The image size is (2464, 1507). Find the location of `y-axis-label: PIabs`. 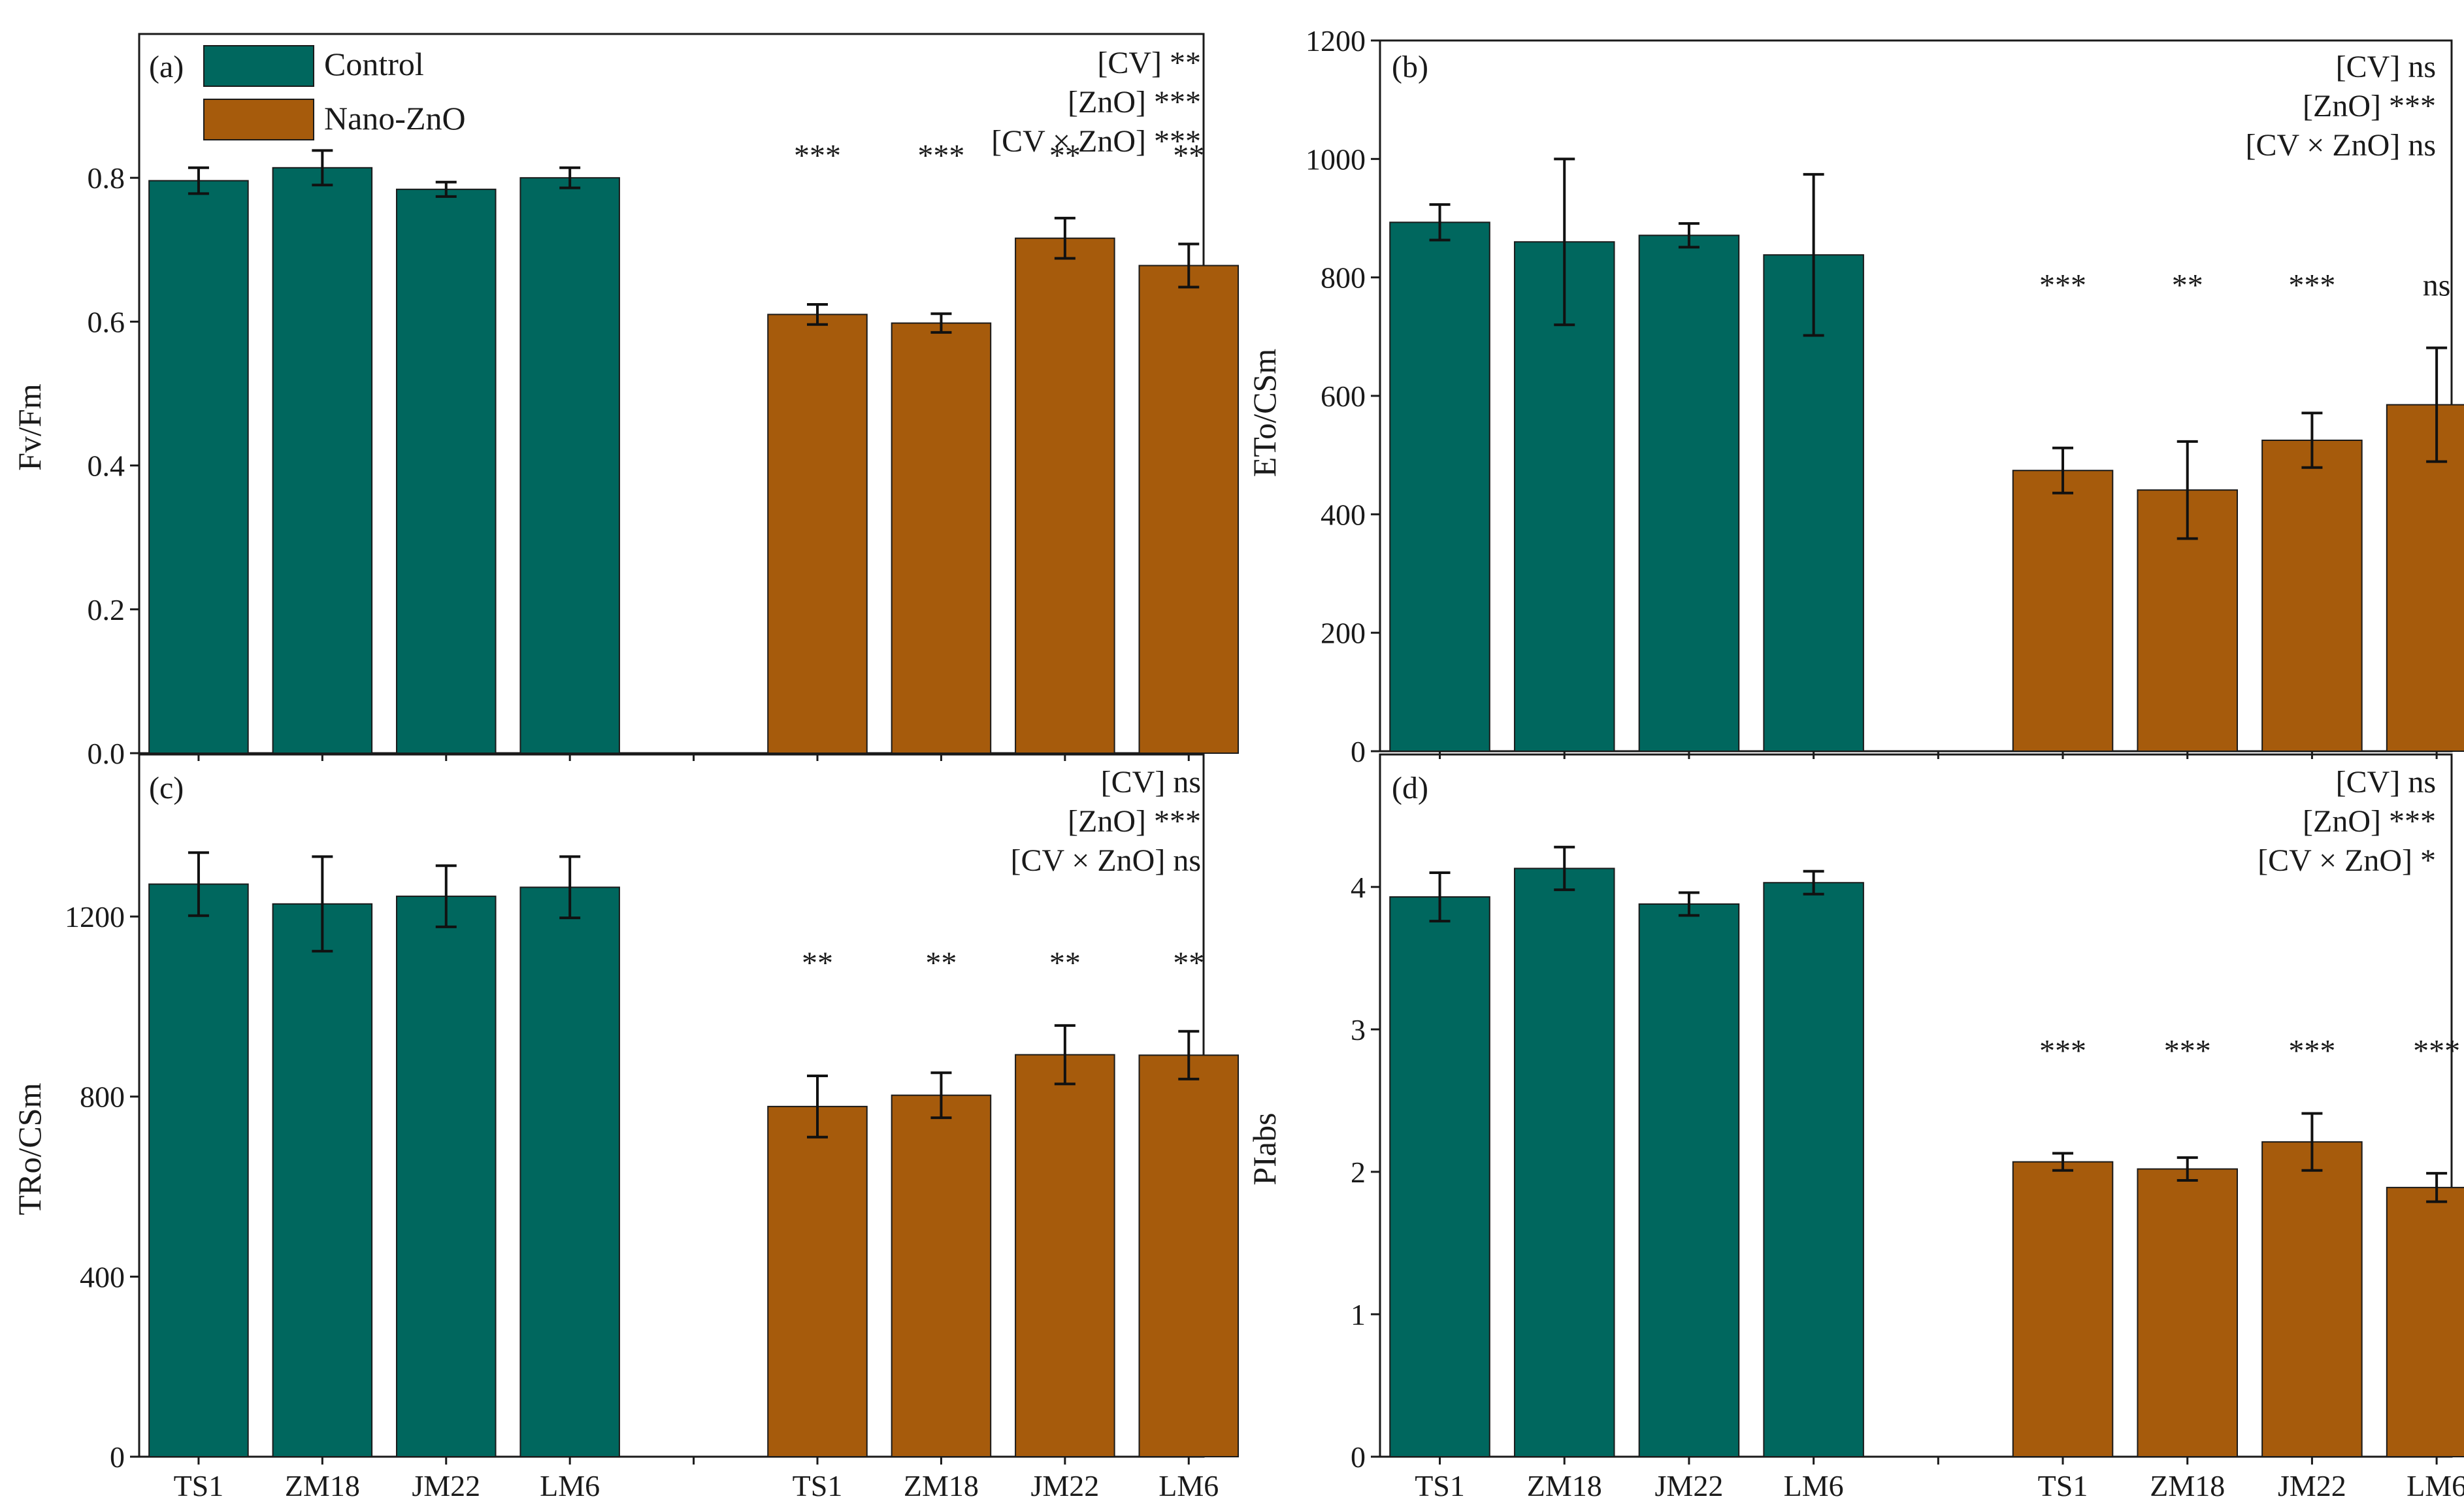

y-axis-label: PIabs is located at coordinates (1264, 1148).